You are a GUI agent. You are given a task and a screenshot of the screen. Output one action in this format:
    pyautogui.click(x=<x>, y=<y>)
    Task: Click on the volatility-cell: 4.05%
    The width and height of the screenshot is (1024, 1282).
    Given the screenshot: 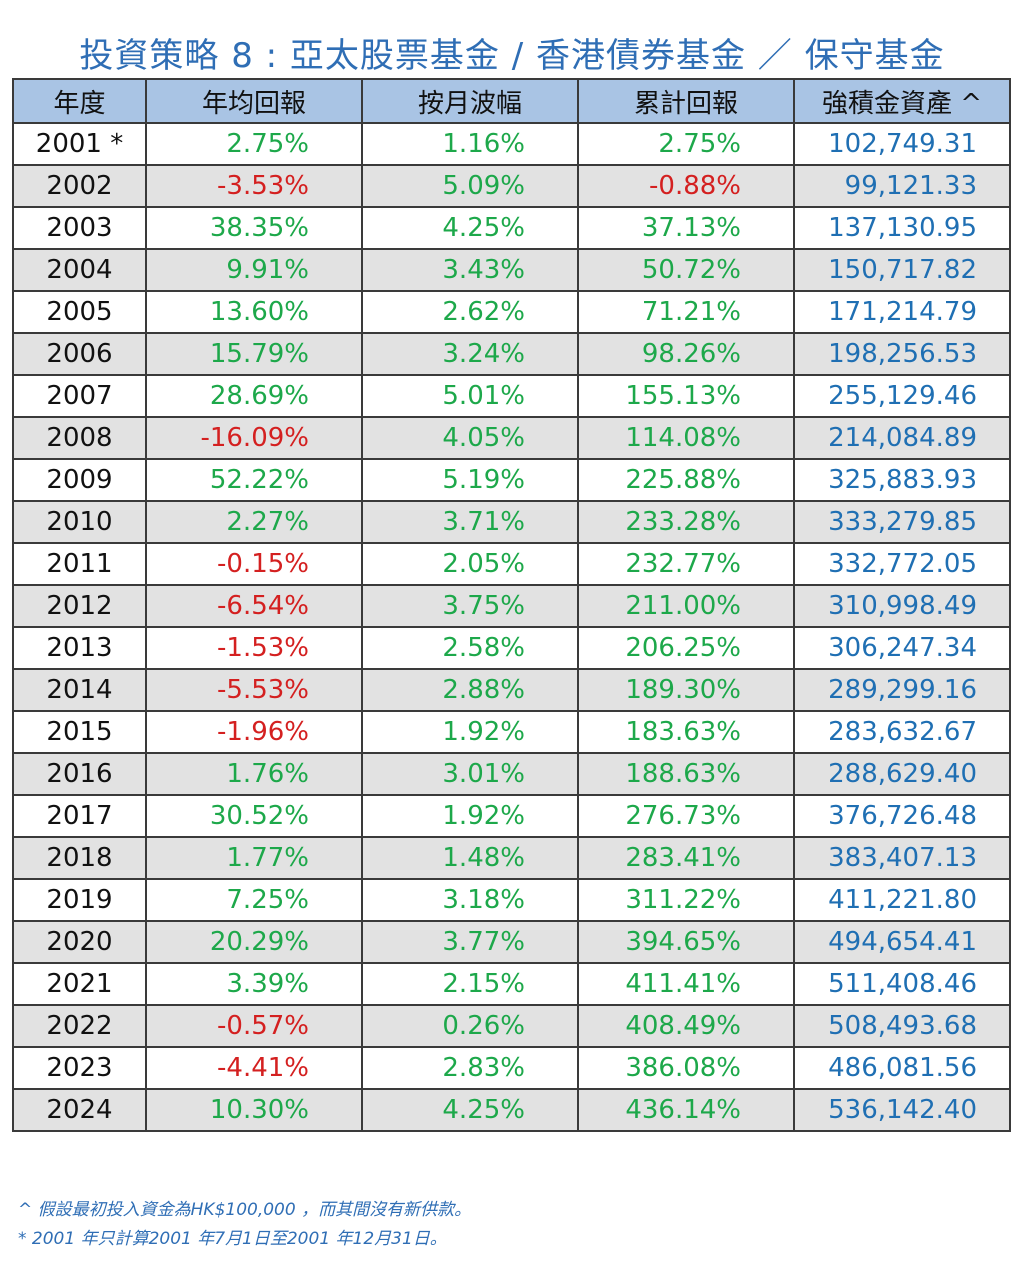 What is the action you would take?
    pyautogui.click(x=470, y=438)
    